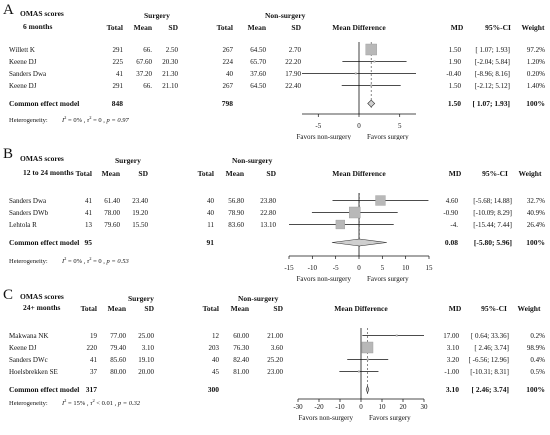 The image size is (550, 435). I want to click on non-surgery-total: 203, so click(214, 348).